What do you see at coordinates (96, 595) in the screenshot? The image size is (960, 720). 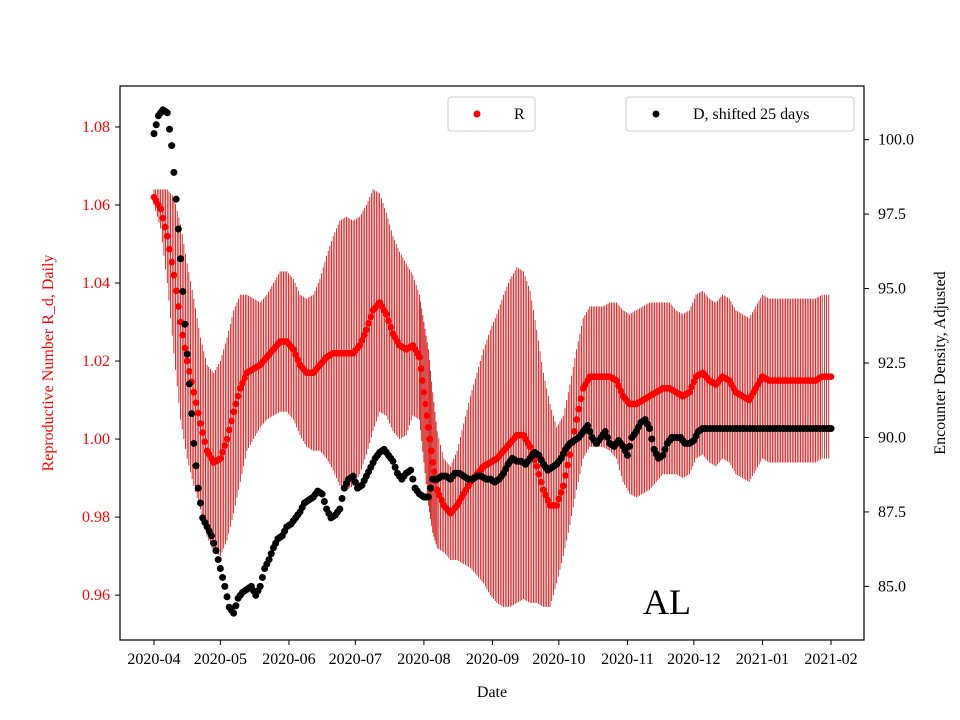 I see `left-y-tick-label: 0.96` at bounding box center [96, 595].